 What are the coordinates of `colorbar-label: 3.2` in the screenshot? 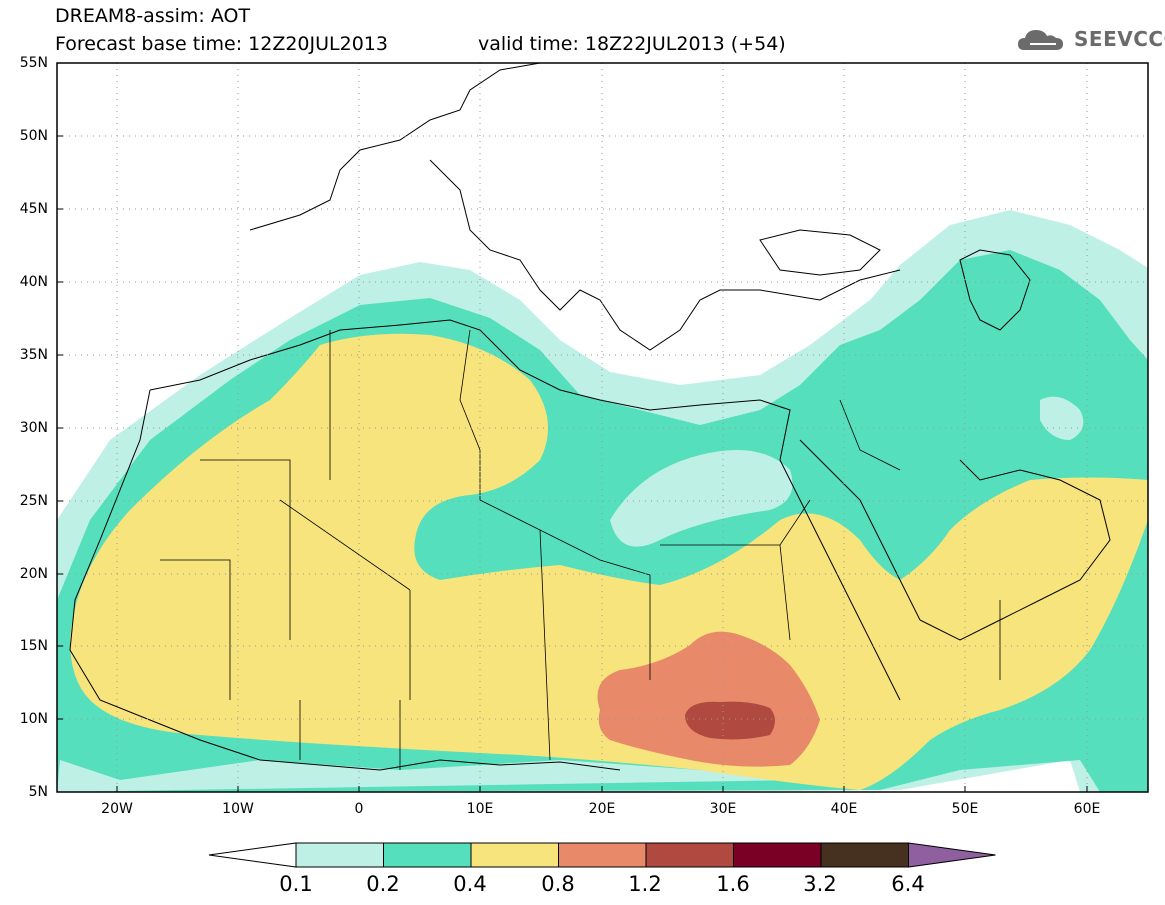 It's located at (820, 884).